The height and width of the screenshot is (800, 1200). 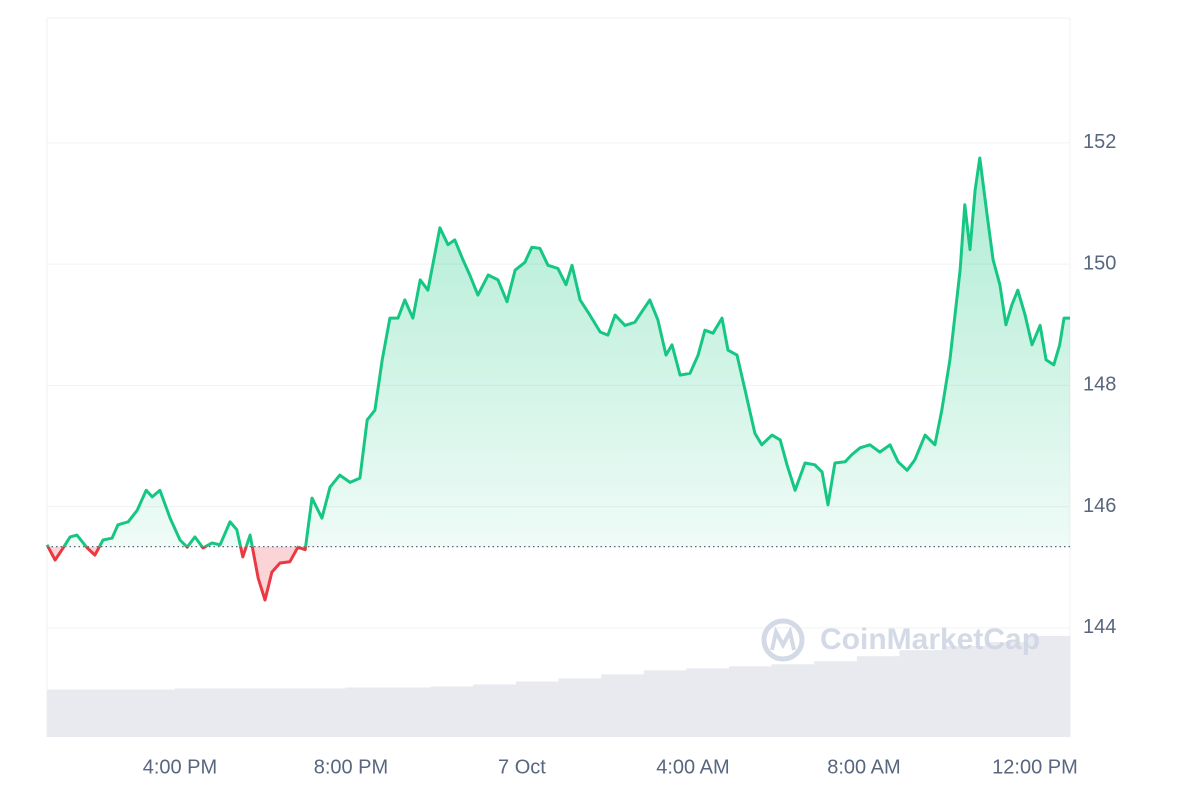 I want to click on x-tick-label: 4:00 PM, so click(x=180, y=767).